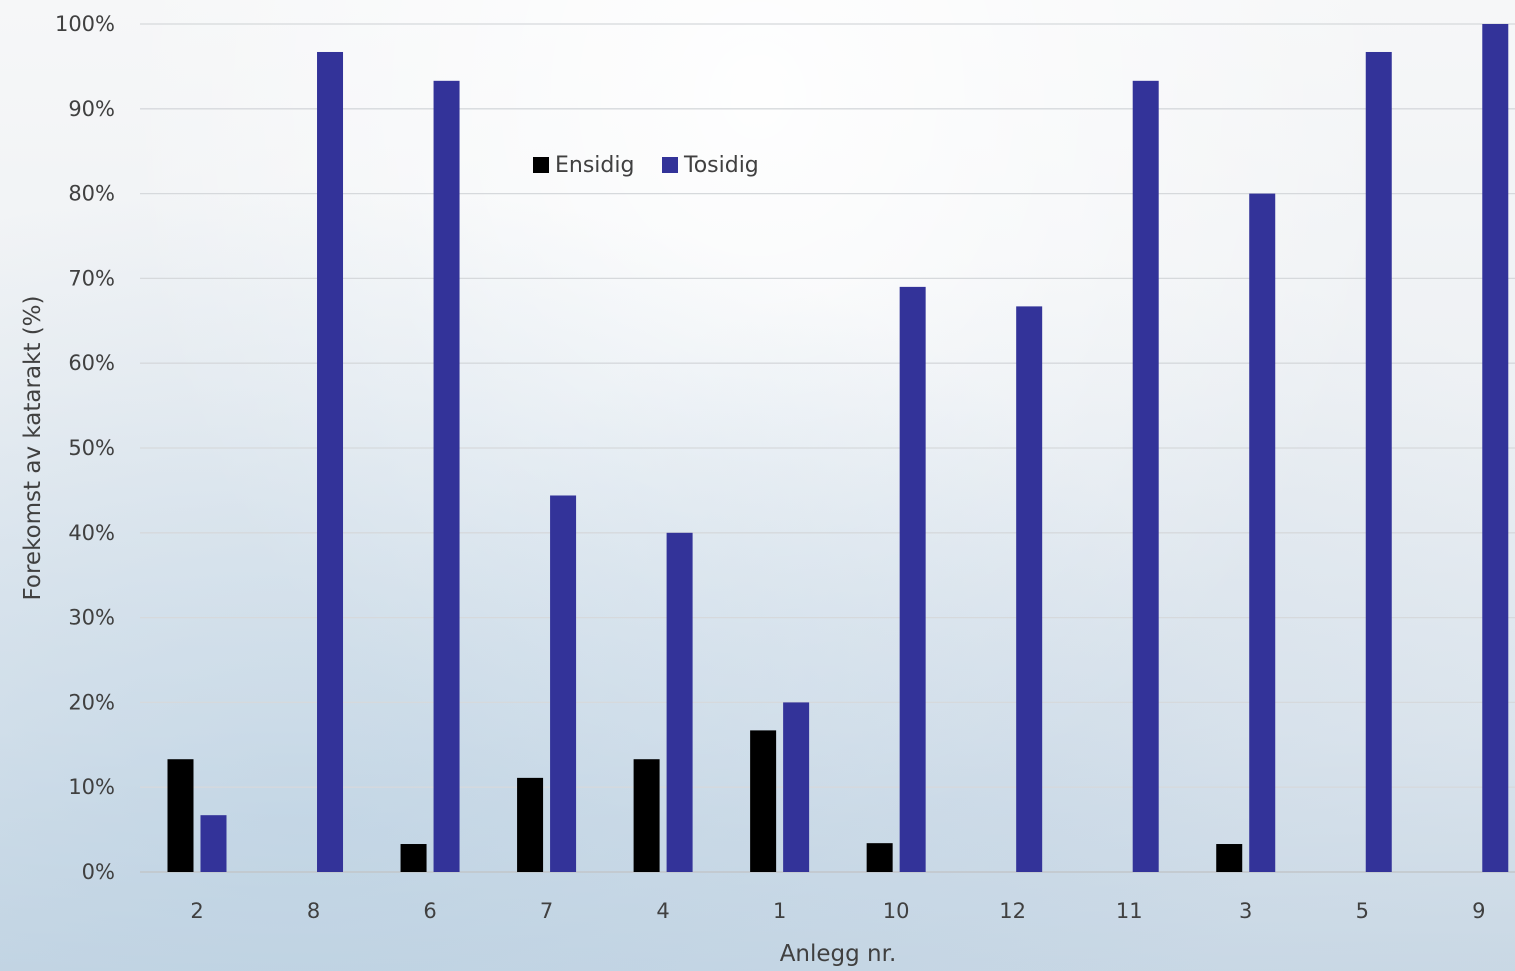  I want to click on x-axis-title: Anlegg nr., so click(838, 954).